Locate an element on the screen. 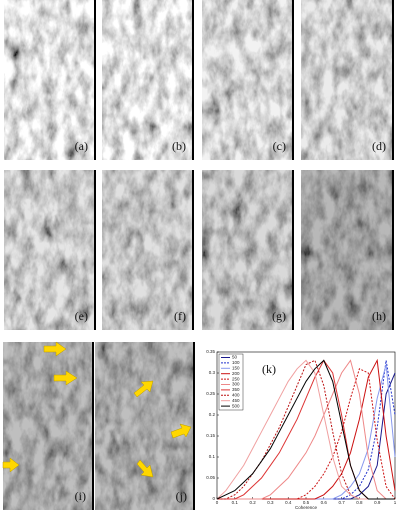 The height and width of the screenshot is (511, 400). legend-label: 150 is located at coordinates (236, 367).